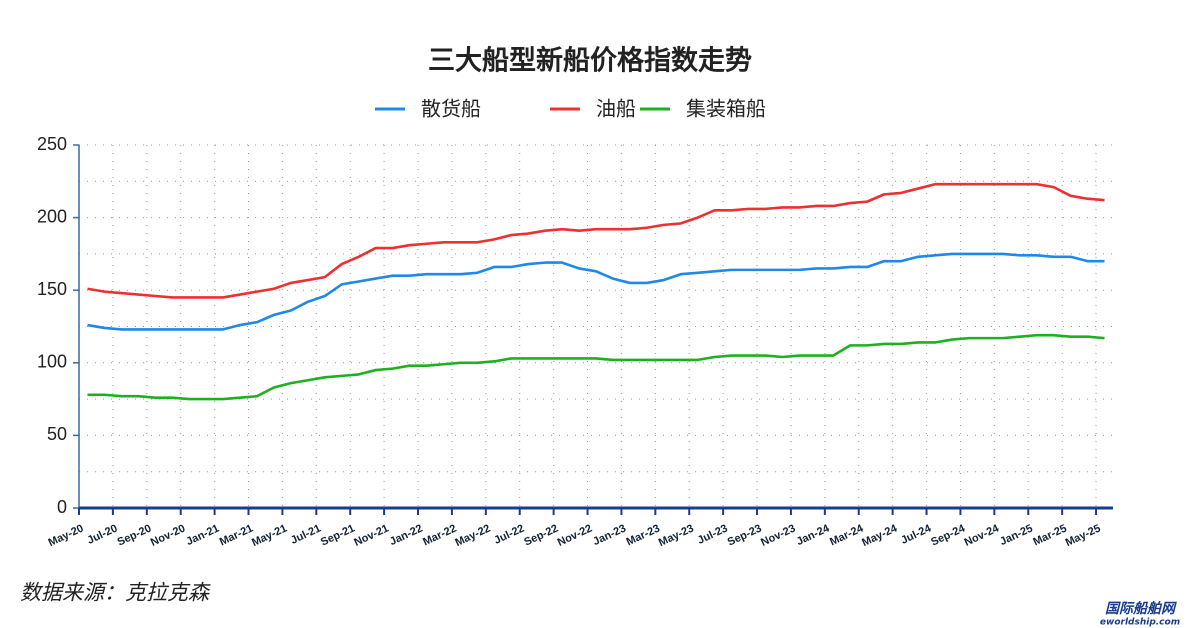 The width and height of the screenshot is (1190, 628). Describe the element at coordinates (813, 535) in the screenshot. I see `x-tick-label: Jan-24` at that location.